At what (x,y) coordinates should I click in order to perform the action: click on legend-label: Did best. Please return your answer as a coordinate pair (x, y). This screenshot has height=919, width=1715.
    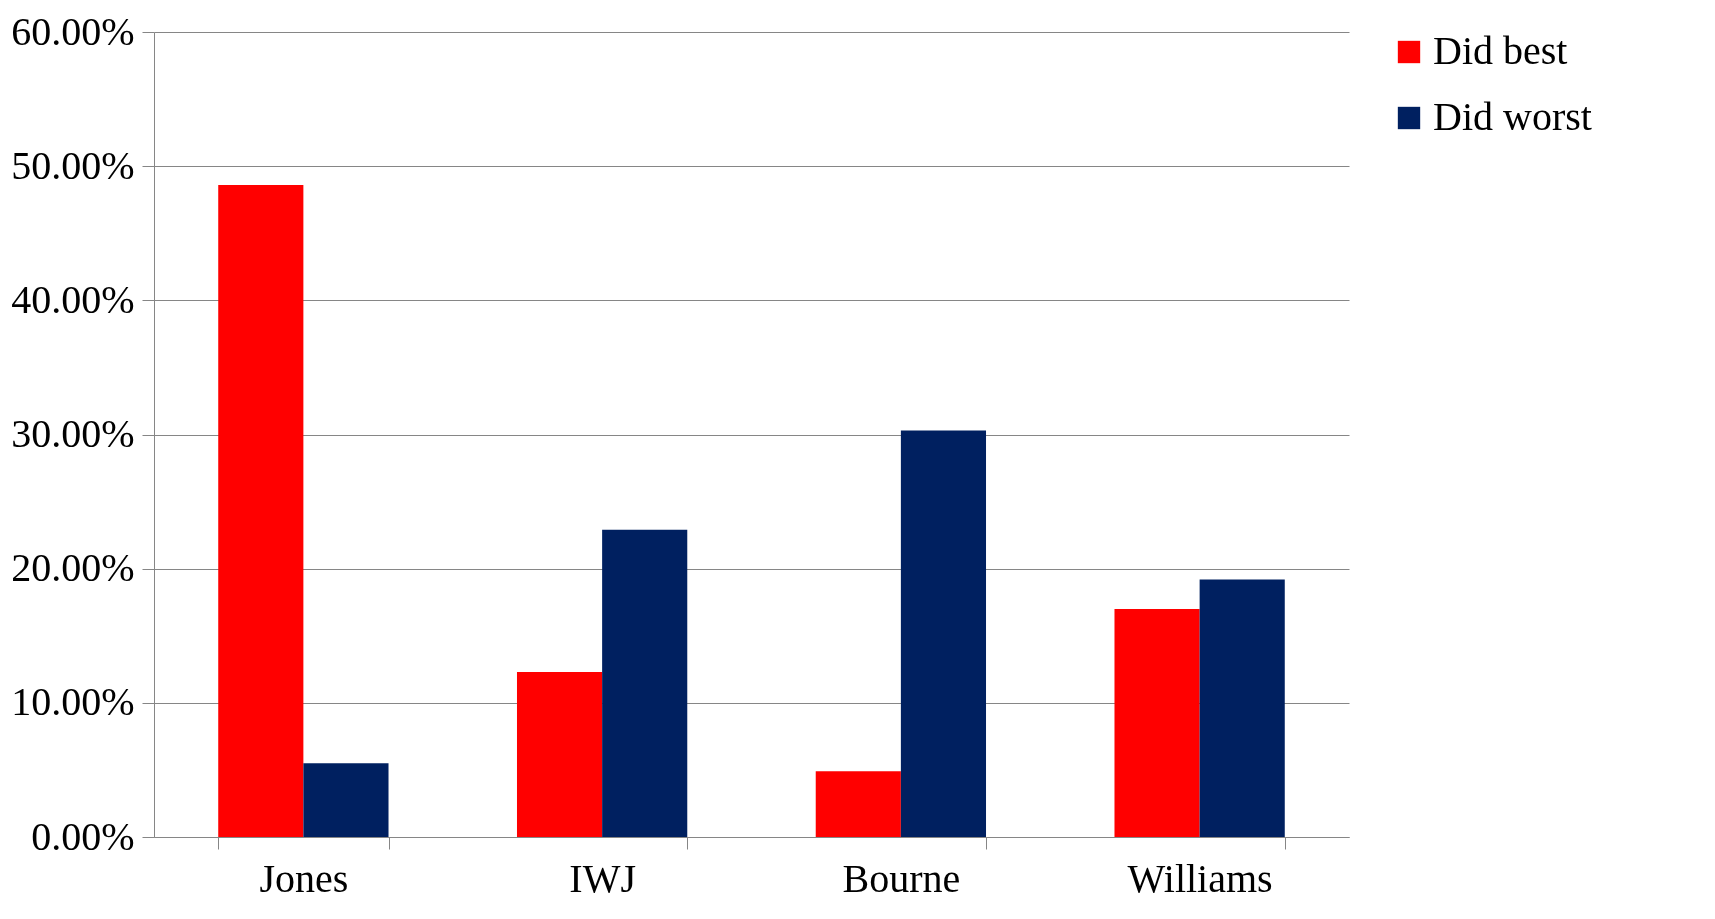
    Looking at the image, I should click on (1500, 50).